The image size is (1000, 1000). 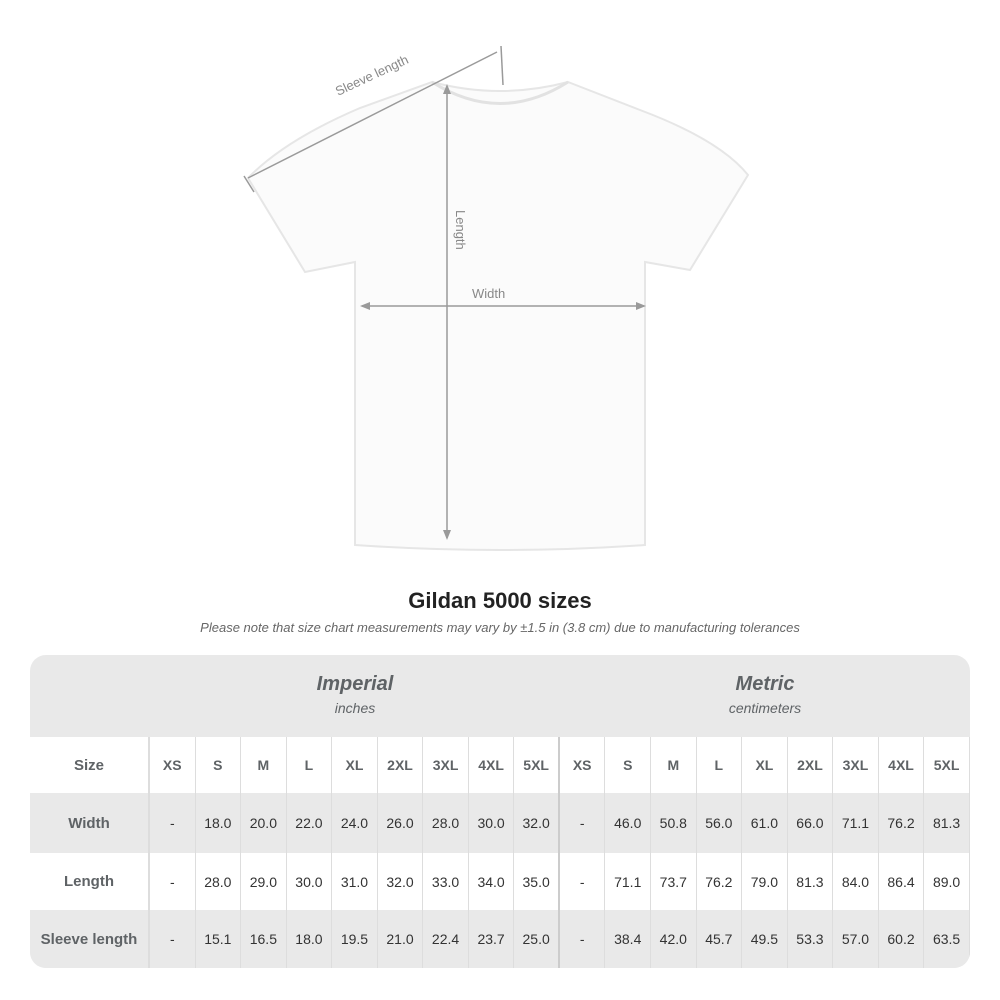 What do you see at coordinates (765, 765) in the screenshot?
I see `size-header-metric: XL` at bounding box center [765, 765].